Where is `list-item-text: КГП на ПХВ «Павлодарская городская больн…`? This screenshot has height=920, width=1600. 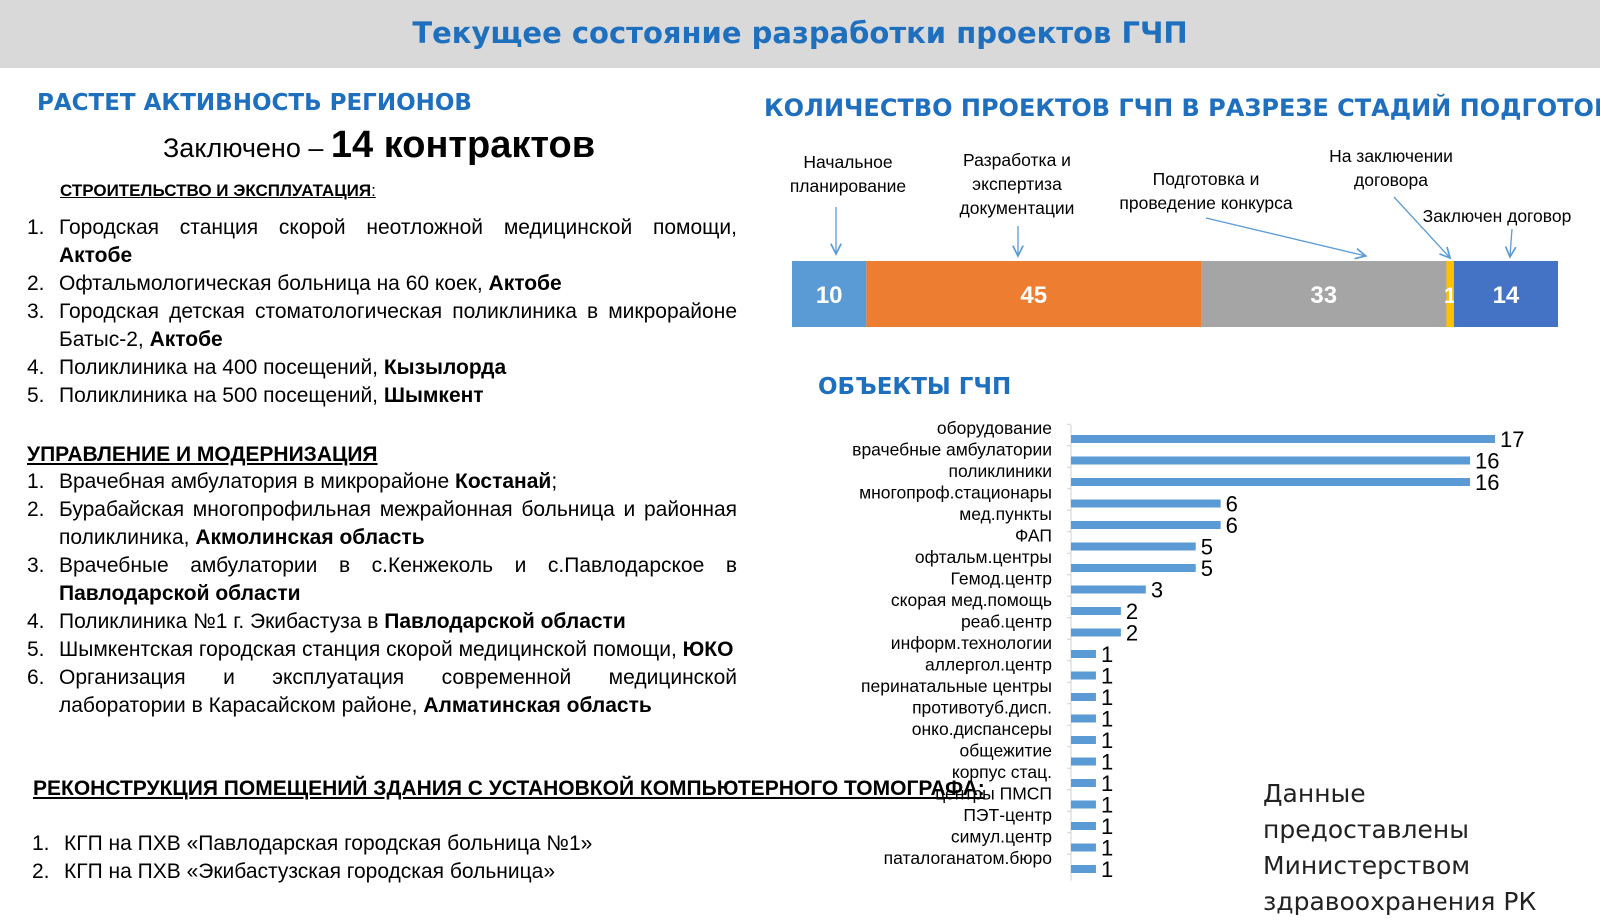 list-item-text: КГП на ПХВ «Павлодарская городская больн… is located at coordinates (328, 843).